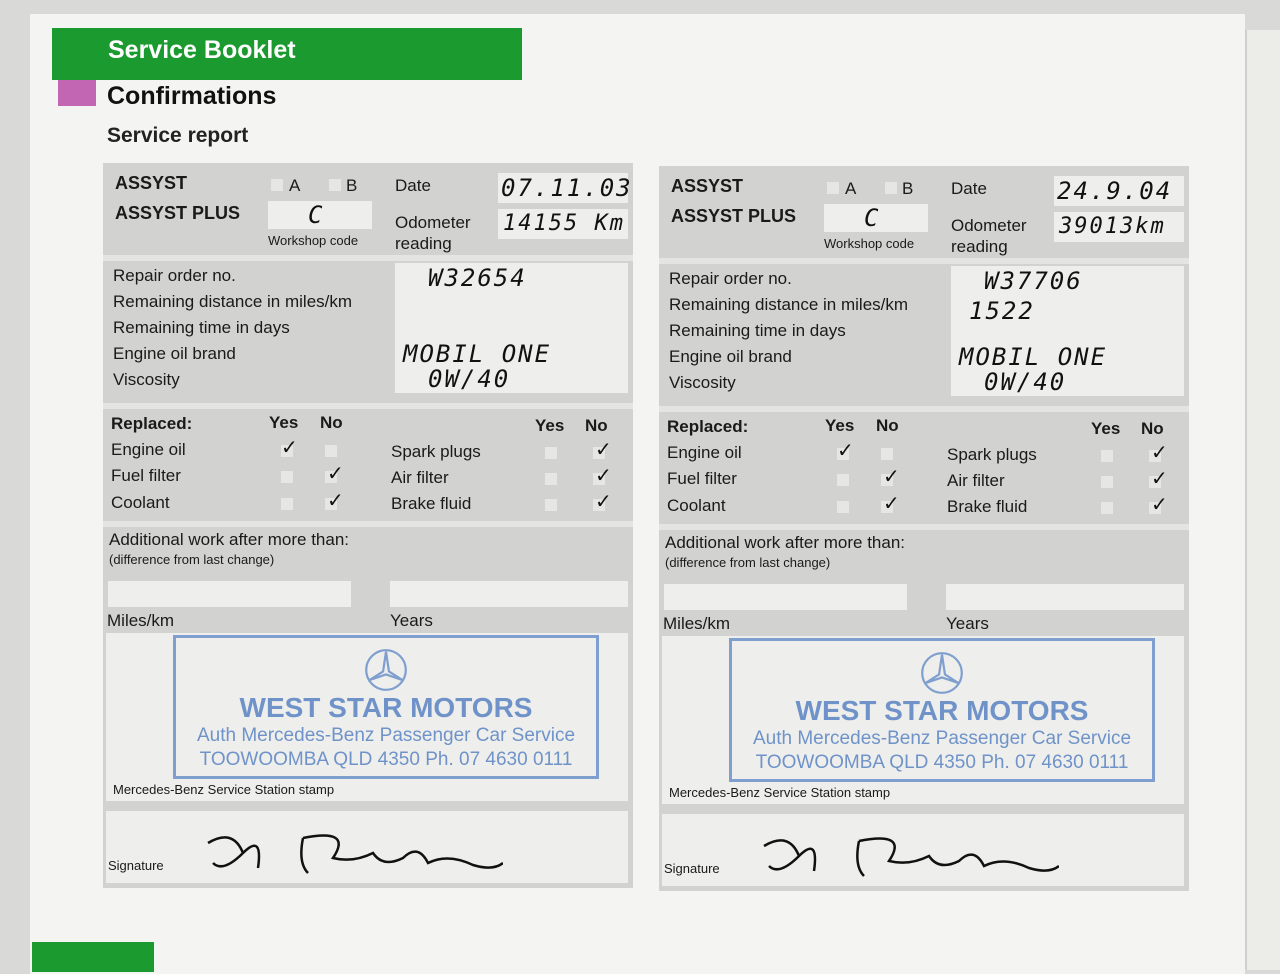  I want to click on handwritten-signature, so click(911, 857).